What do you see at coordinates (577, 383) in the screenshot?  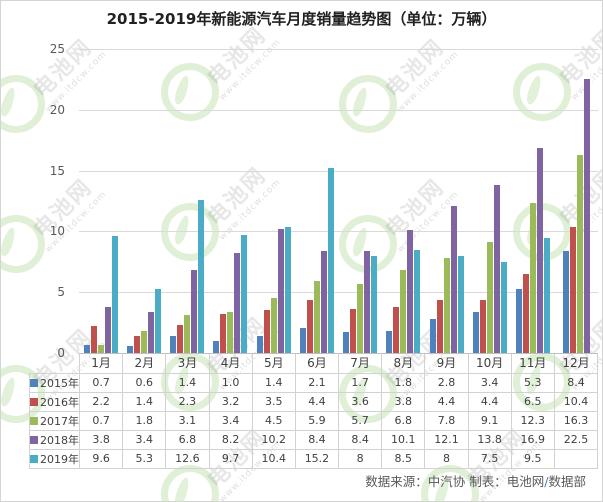 I see `table-cell-2015年-12月: 8.4` at bounding box center [577, 383].